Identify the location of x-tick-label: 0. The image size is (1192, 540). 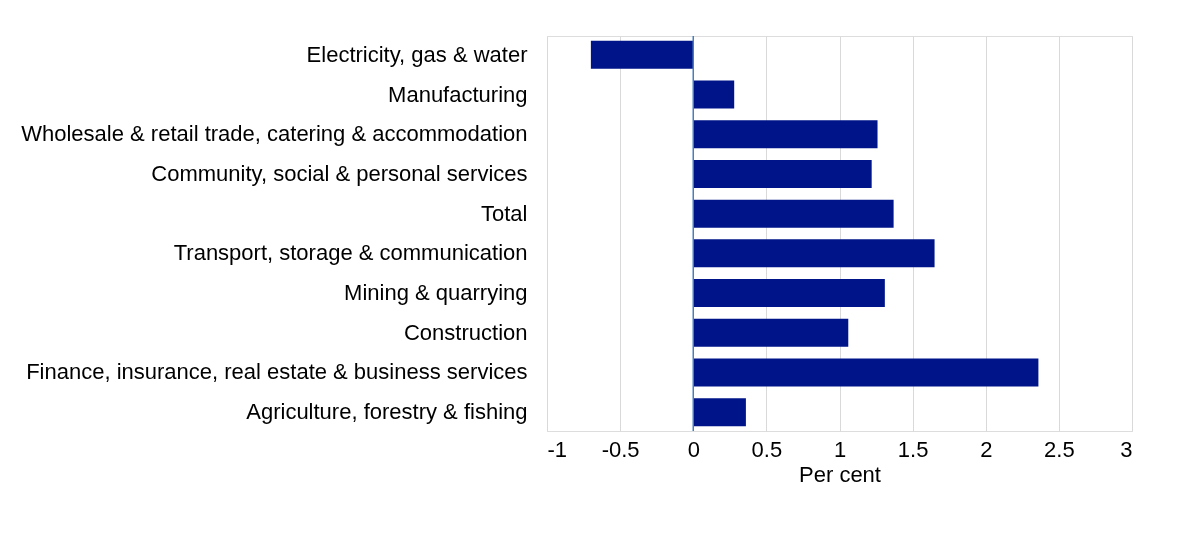
(693, 449).